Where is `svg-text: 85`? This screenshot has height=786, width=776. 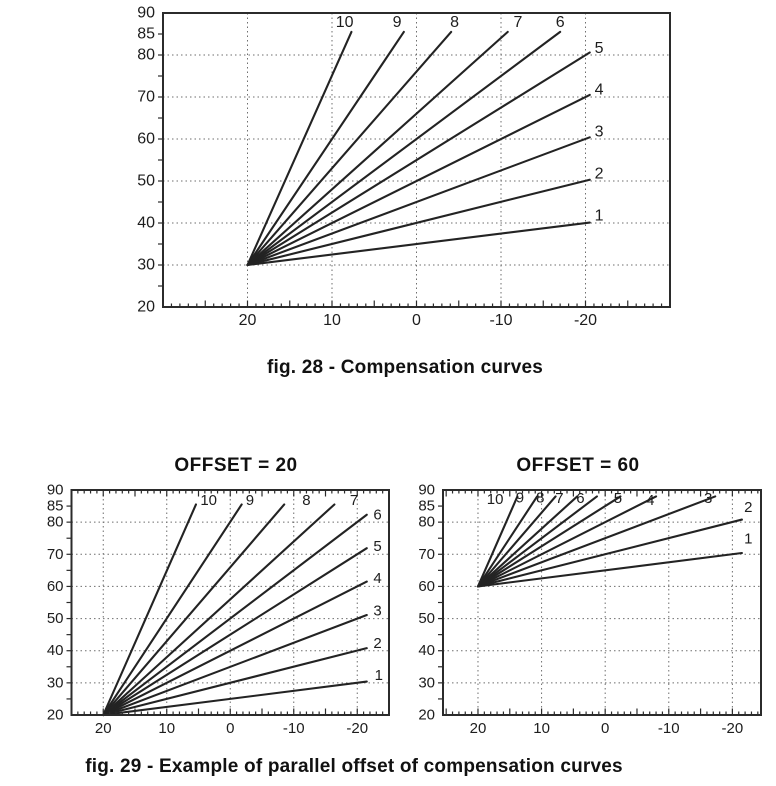 svg-text: 85 is located at coordinates (426, 506).